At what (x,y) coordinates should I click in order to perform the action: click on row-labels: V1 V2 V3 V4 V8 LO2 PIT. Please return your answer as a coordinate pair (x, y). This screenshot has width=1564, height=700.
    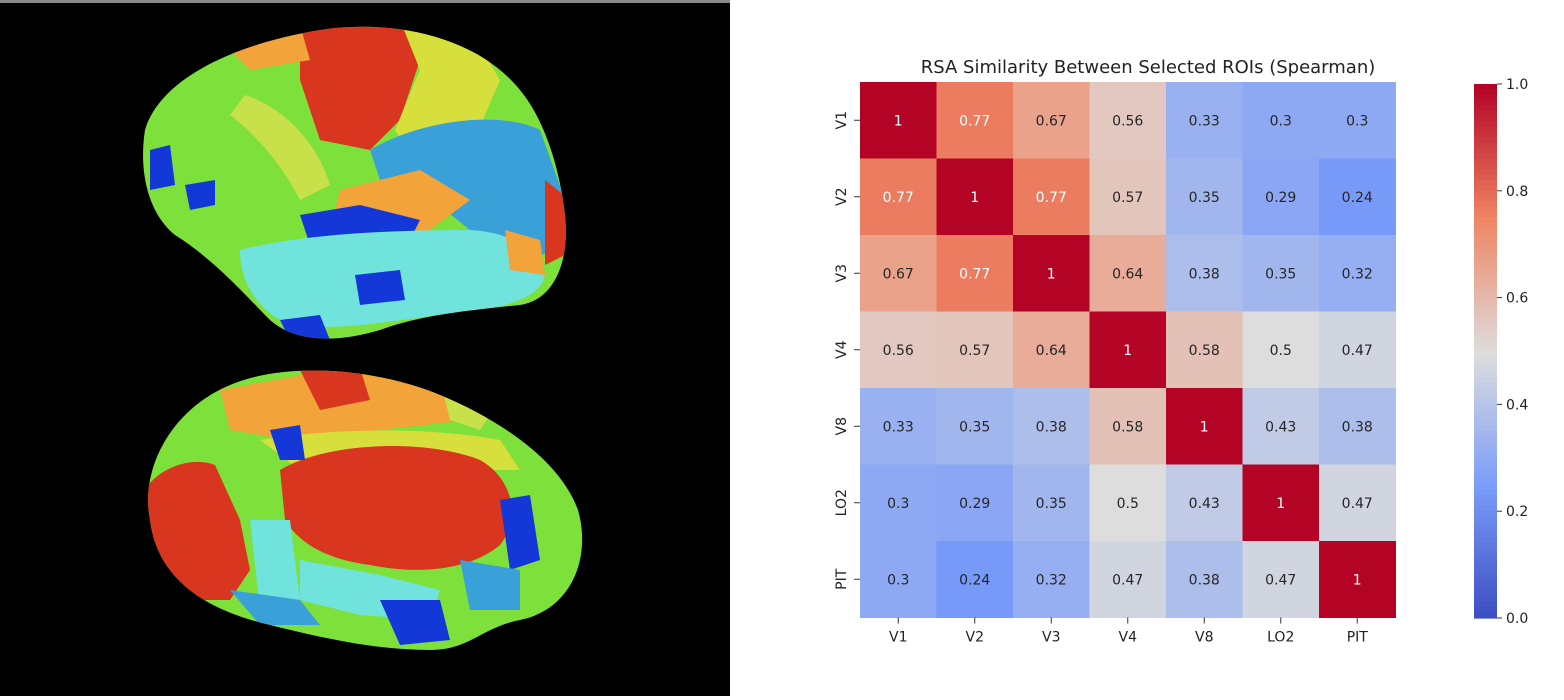
    Looking at the image, I should click on (847, 350).